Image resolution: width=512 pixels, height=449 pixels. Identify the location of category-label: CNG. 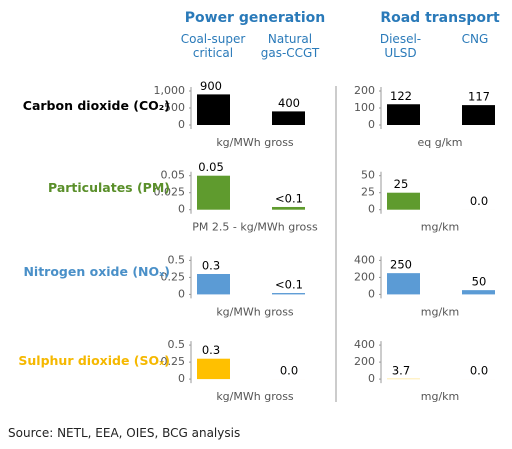
(475, 39).